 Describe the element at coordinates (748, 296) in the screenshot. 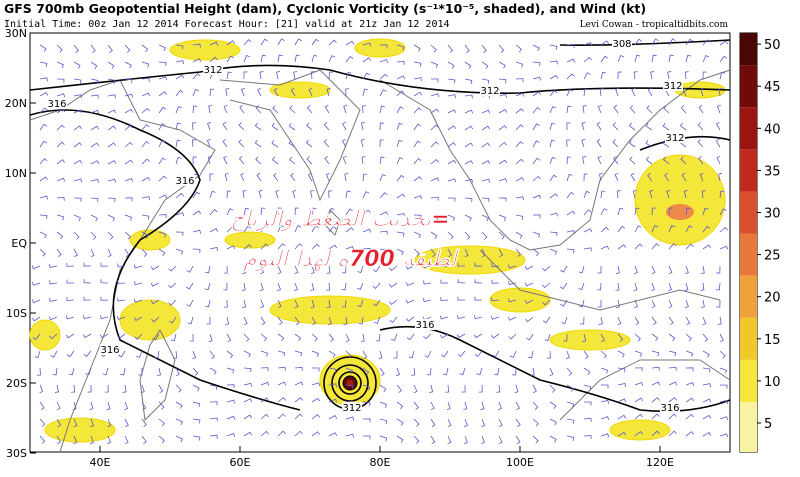

I see `colorbar-segment` at that location.